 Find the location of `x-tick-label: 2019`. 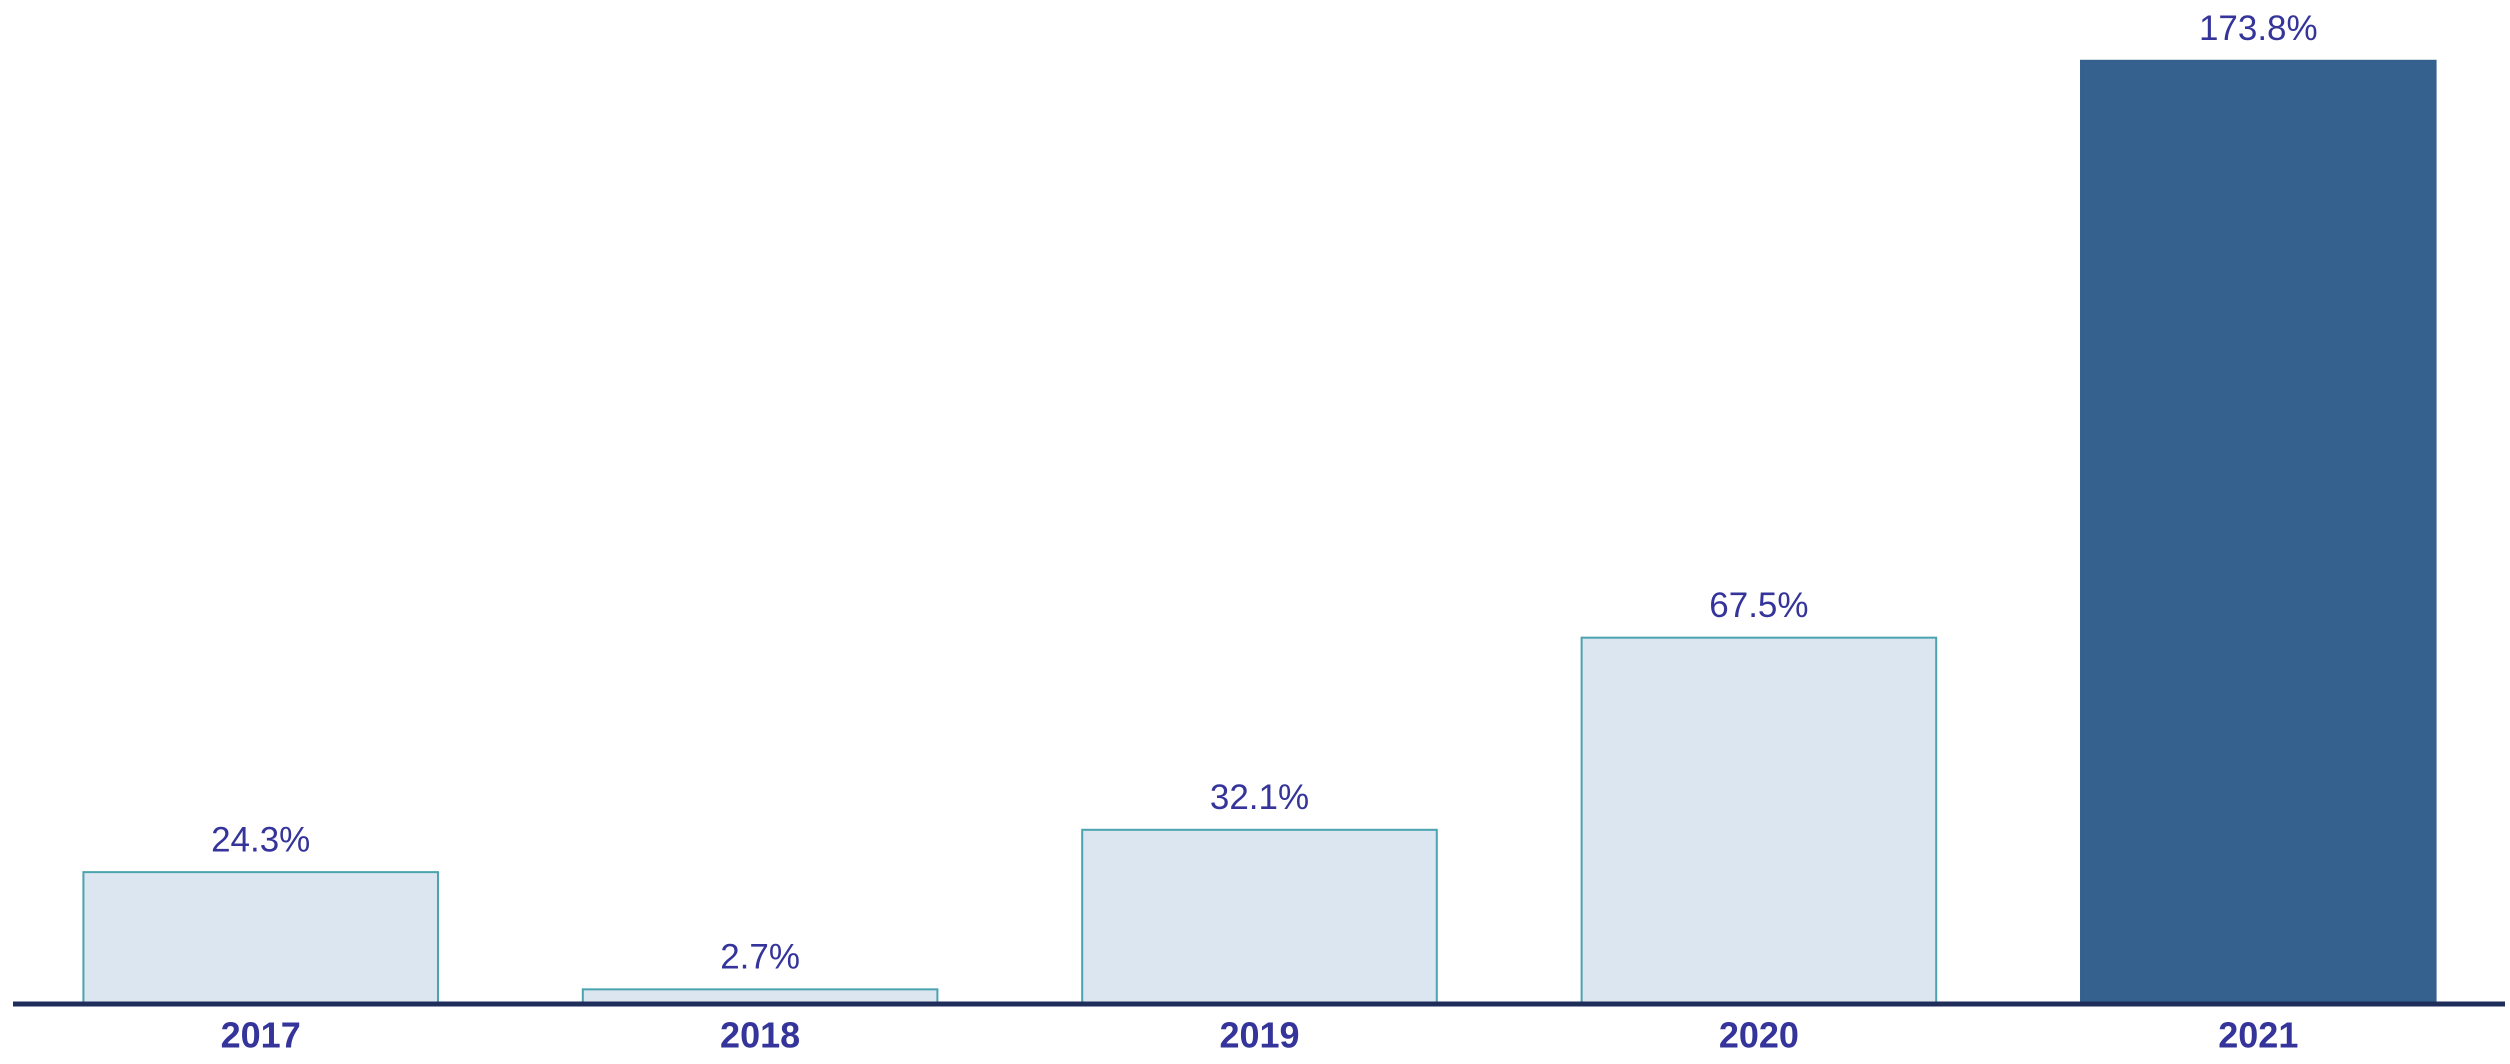

x-tick-label: 2019 is located at coordinates (1259, 1035).